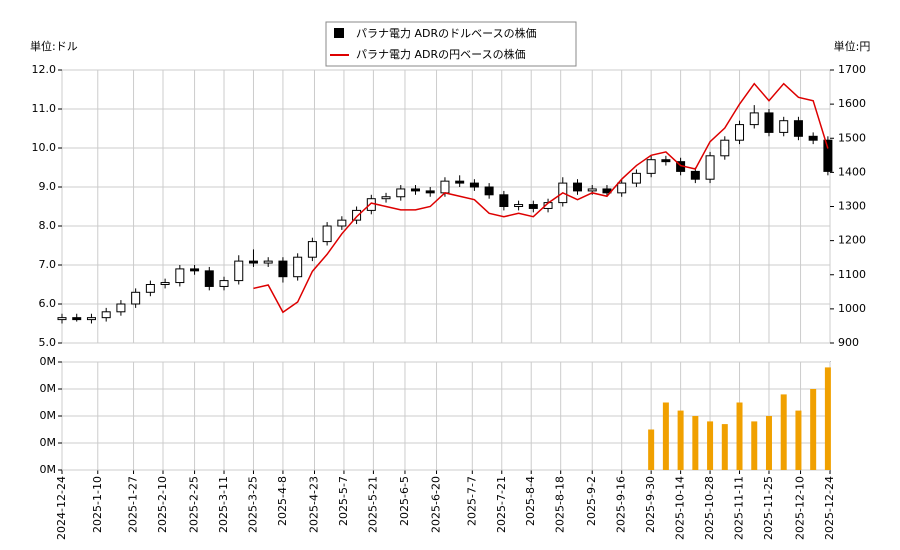 The width and height of the screenshot is (900, 550). What do you see at coordinates (44, 69) in the screenshot?
I see `y-tick-label: 12.0` at bounding box center [44, 69].